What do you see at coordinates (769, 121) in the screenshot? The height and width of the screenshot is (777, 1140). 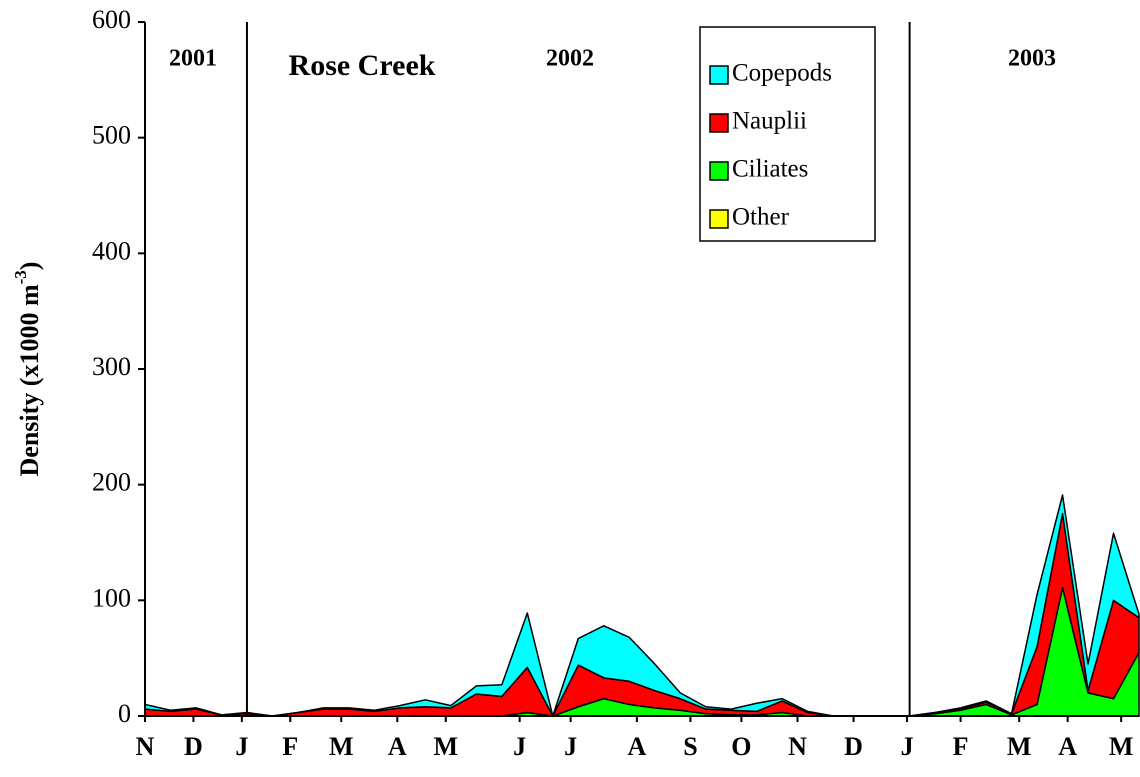 I see `legend-label: Nauplii` at bounding box center [769, 121].